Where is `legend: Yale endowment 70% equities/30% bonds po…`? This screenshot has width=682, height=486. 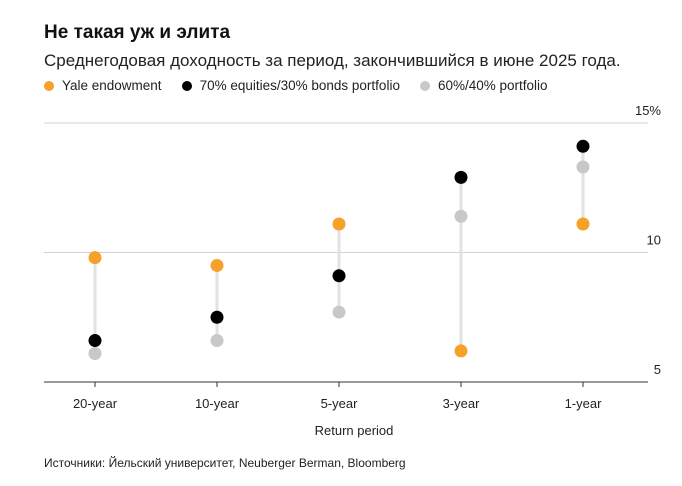 legend: Yale endowment 70% equities/30% bonds po… is located at coordinates (306, 85).